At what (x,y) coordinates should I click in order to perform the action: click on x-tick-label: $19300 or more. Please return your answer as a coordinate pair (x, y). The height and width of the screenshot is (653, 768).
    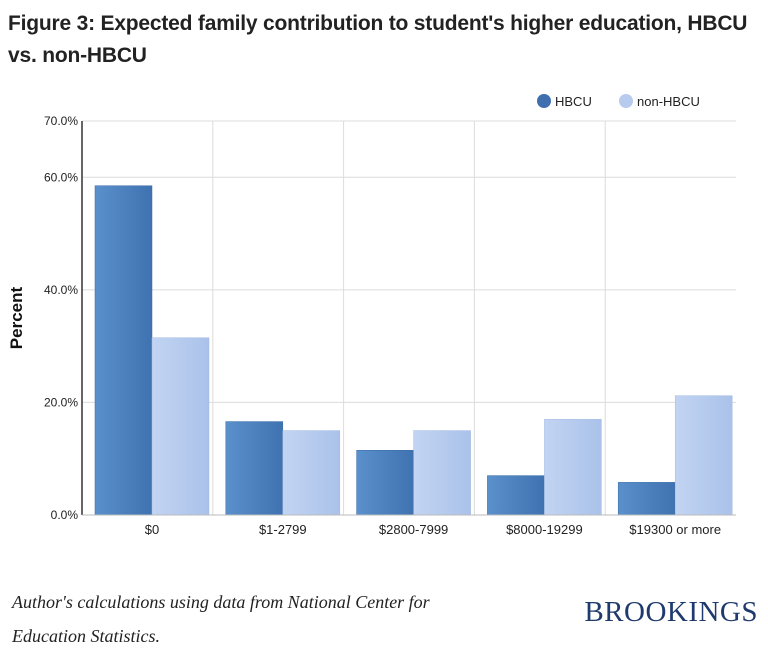
    Looking at the image, I should click on (675, 529).